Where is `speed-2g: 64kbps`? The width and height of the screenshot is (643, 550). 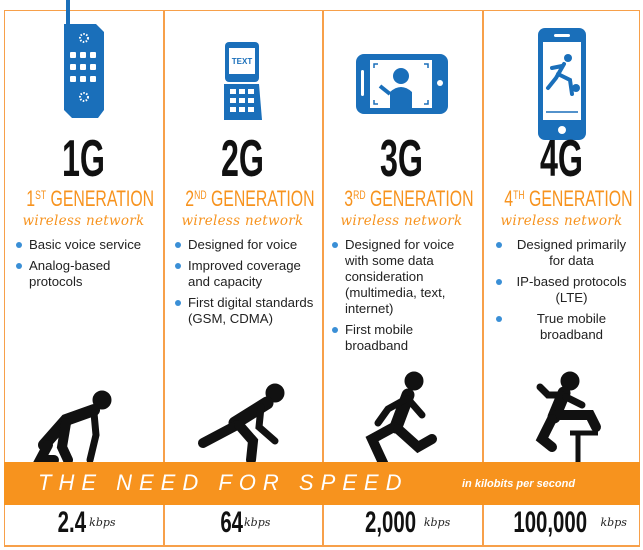 speed-2g: 64kbps is located at coordinates (242, 523).